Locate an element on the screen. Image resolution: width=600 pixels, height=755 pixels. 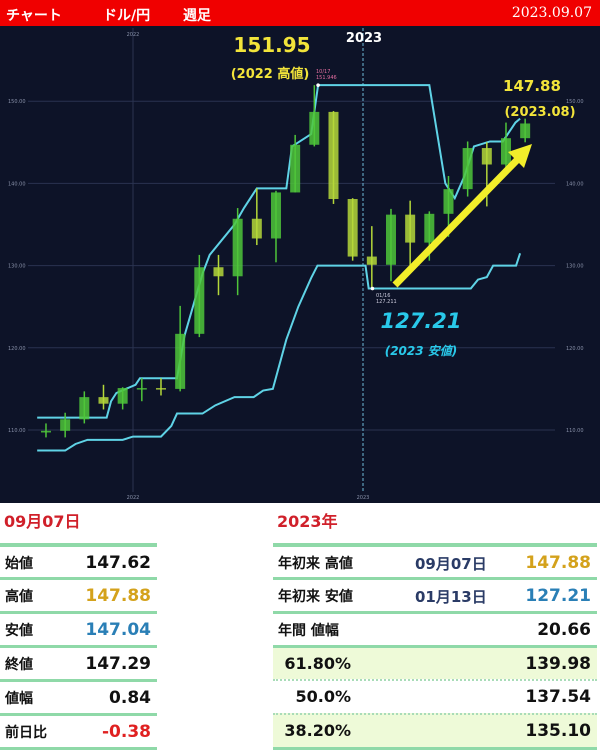
high-value: 147.88 is located at coordinates (118, 596).